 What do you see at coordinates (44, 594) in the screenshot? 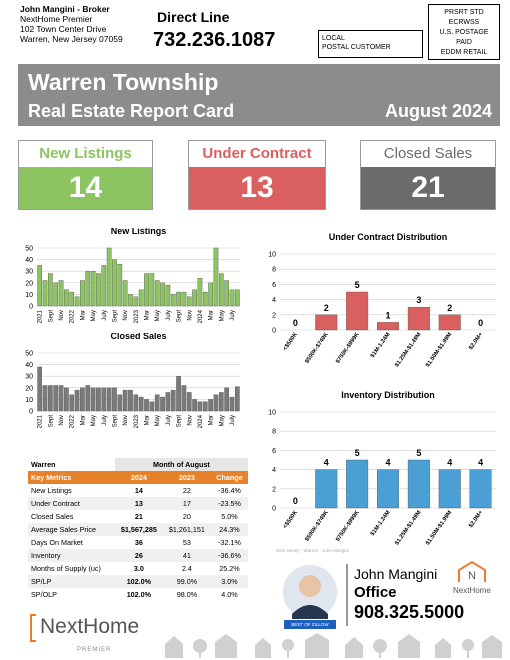
I see `table-cell: SP/OLP` at bounding box center [44, 594].